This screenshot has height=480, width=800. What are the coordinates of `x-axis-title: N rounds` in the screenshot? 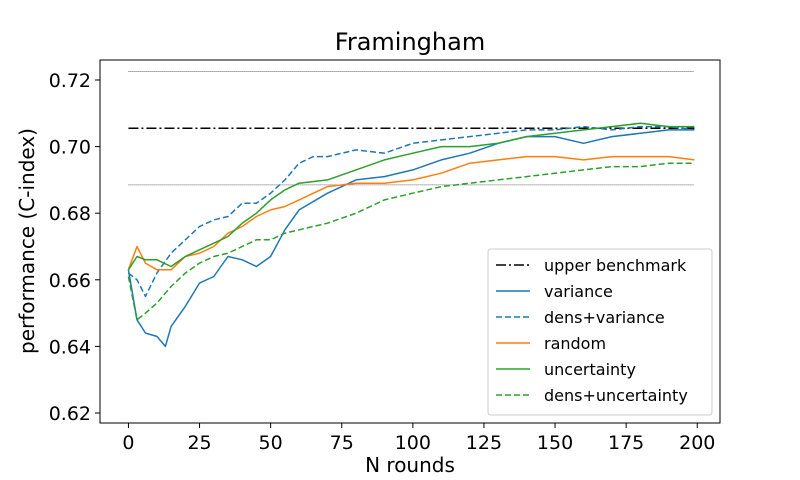 It's located at (410, 465).